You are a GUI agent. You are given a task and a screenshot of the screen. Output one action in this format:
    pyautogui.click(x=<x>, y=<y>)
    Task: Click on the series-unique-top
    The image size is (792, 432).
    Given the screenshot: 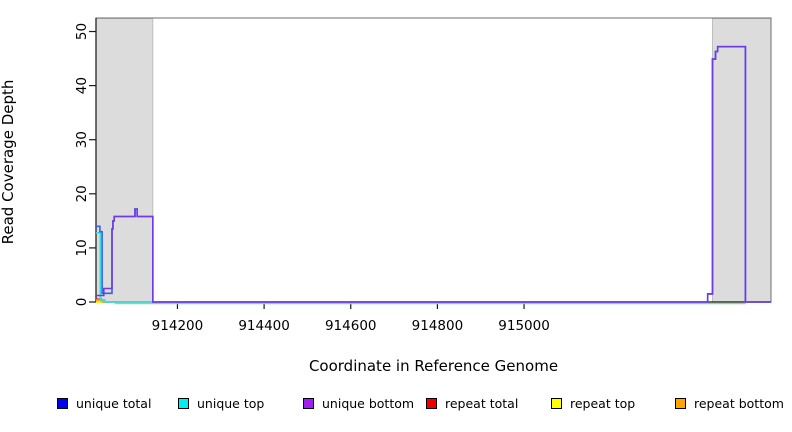 What is the action you would take?
    pyautogui.click(x=124, y=267)
    